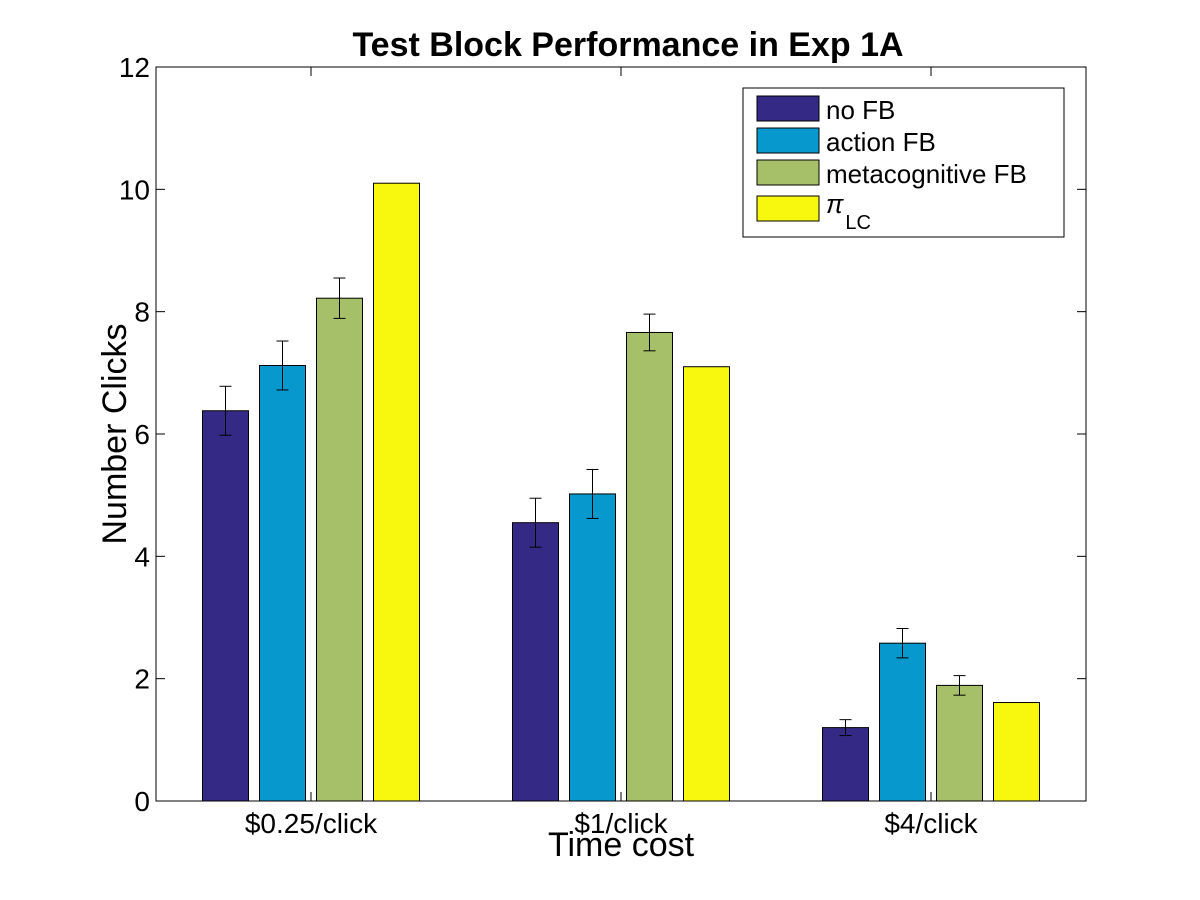  I want to click on x-tick-label: $1/click, so click(621, 823).